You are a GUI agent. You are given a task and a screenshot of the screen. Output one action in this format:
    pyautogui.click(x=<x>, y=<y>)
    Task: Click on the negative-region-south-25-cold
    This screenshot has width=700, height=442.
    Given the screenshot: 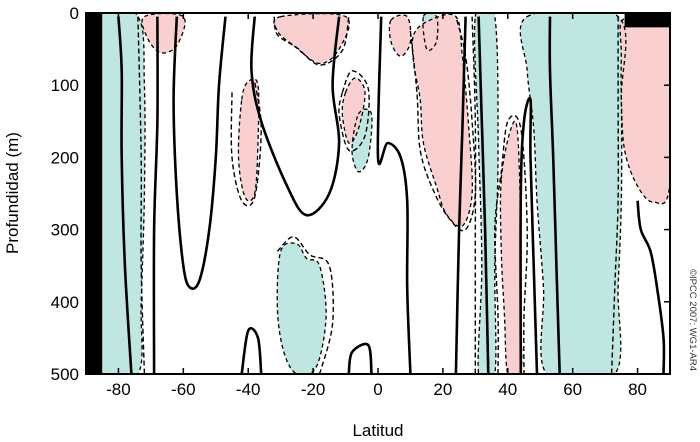 What is the action you would take?
    pyautogui.click(x=302, y=308)
    